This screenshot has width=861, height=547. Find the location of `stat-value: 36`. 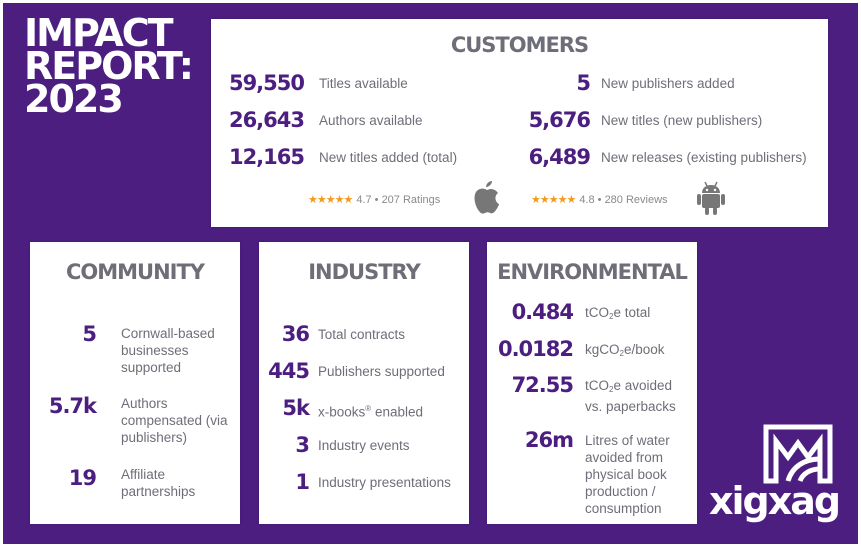

stat-value: 36 is located at coordinates (295, 334).